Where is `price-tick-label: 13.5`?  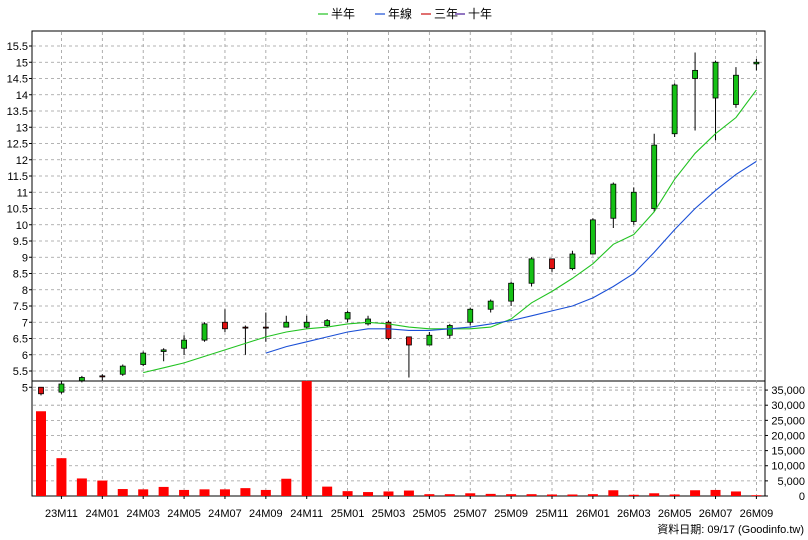
price-tick-label: 13.5 is located at coordinates (17, 112).